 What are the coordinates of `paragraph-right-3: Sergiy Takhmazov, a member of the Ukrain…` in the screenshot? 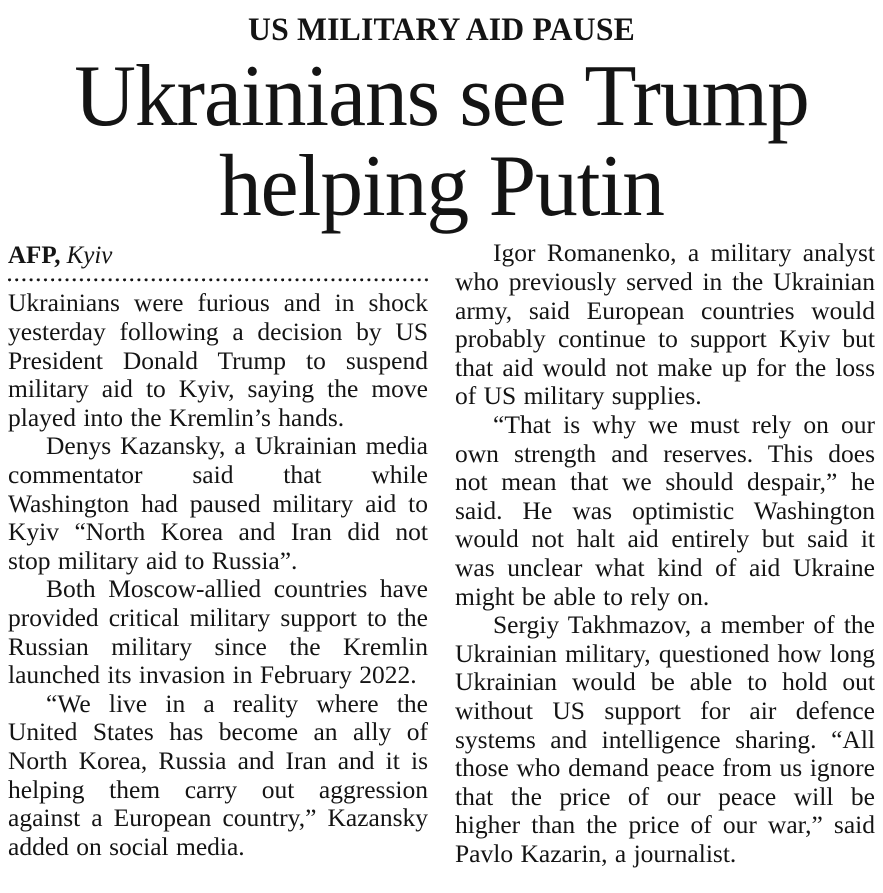 It's located at (665, 739).